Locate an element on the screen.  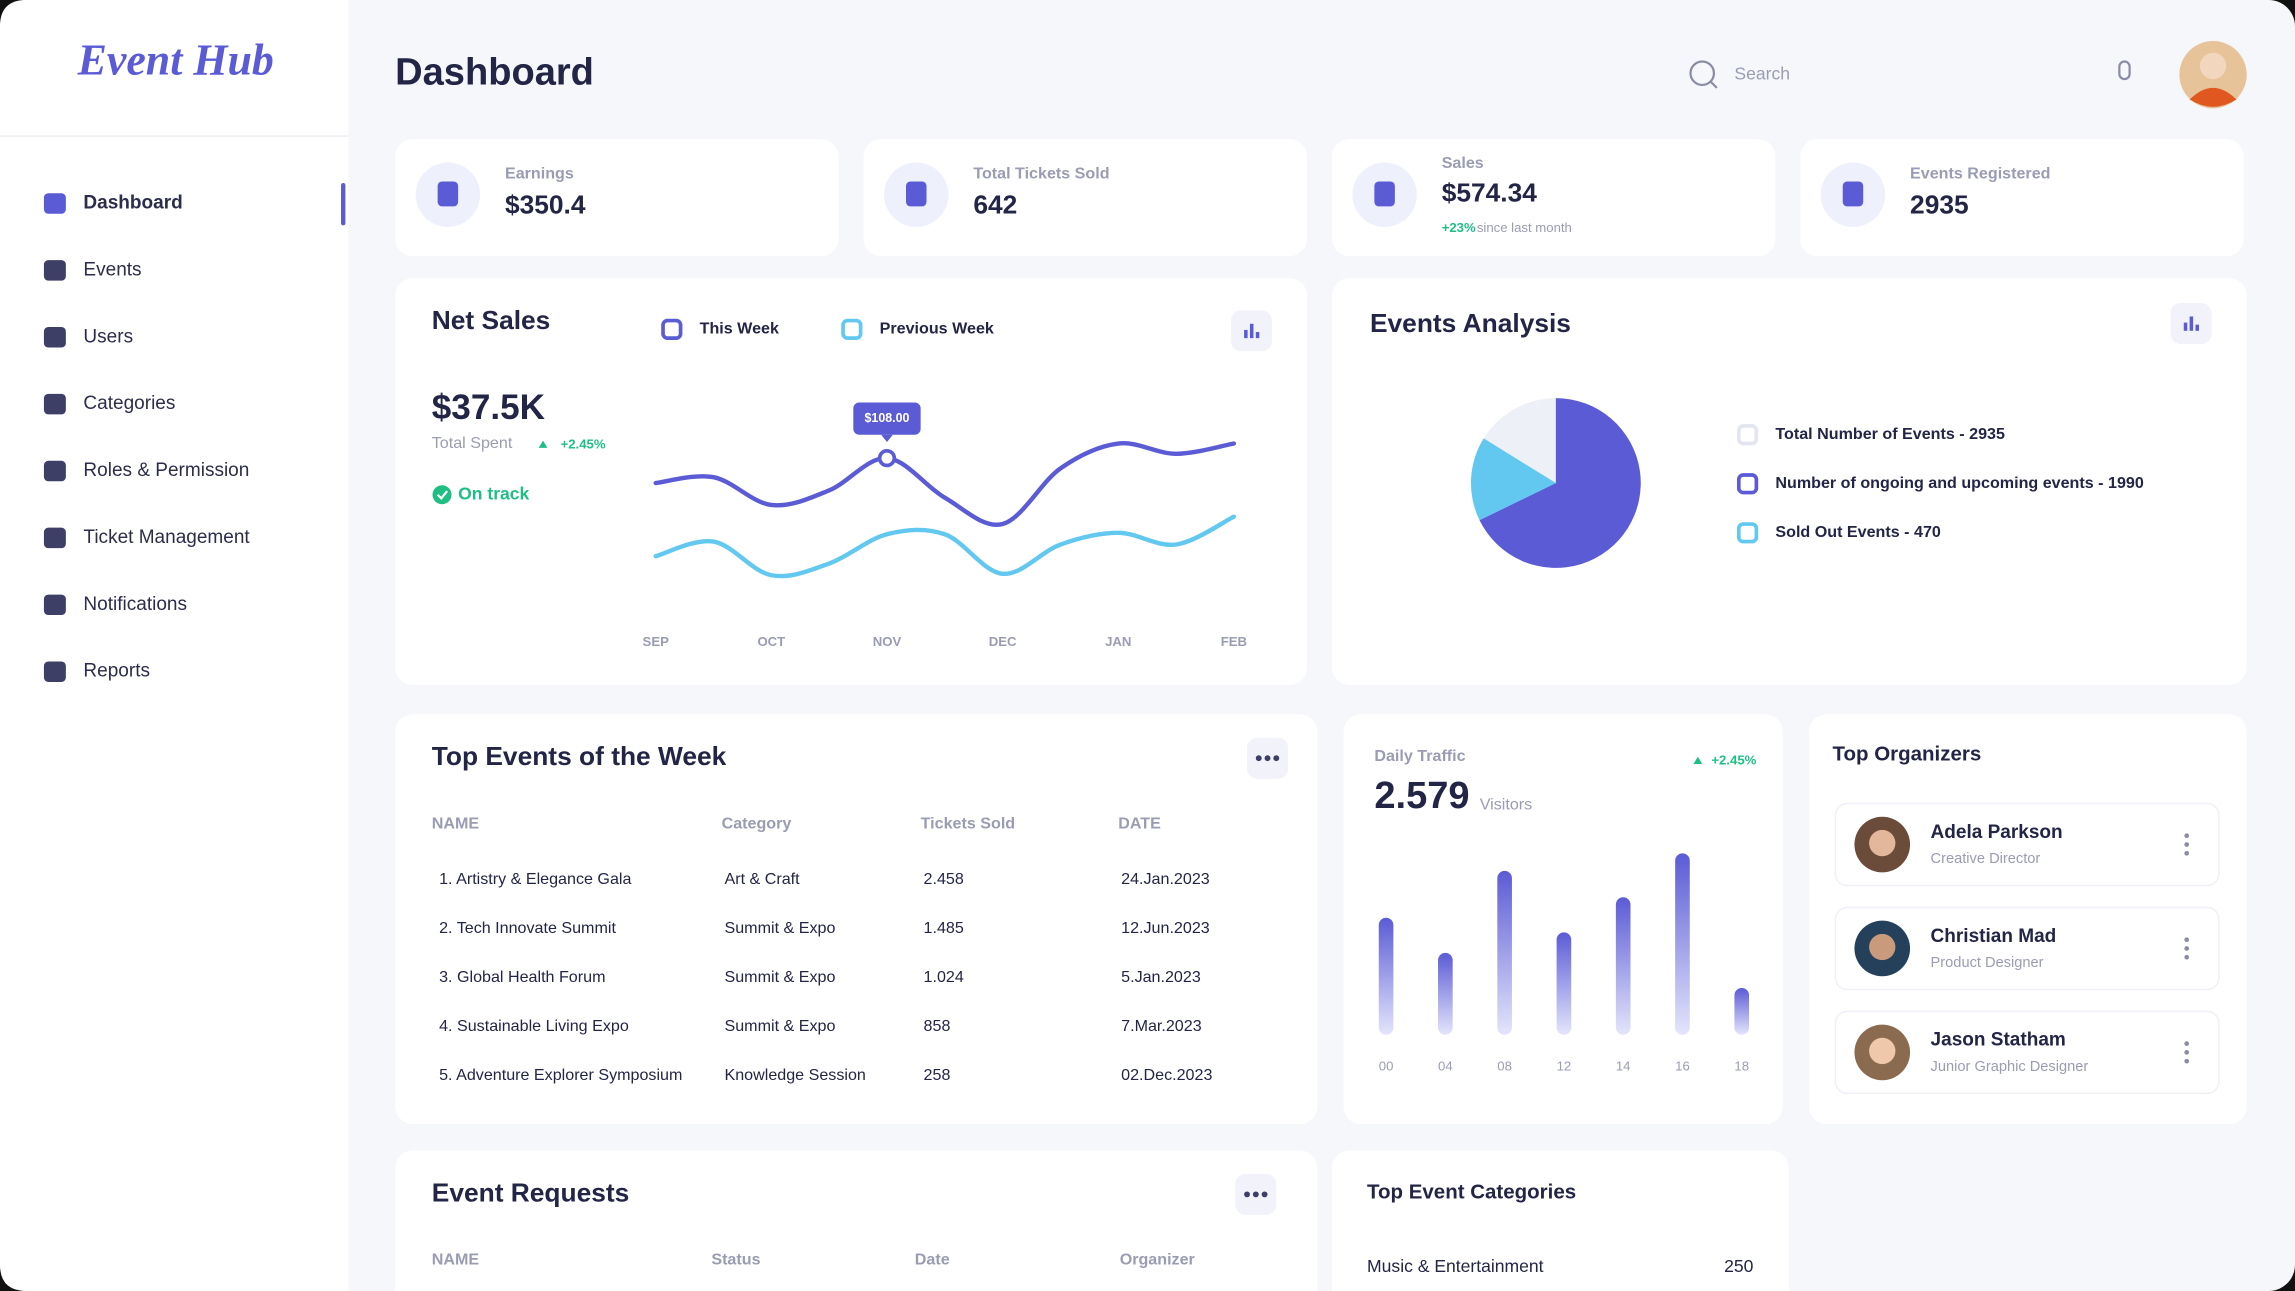
avatar is located at coordinates (2213, 97).